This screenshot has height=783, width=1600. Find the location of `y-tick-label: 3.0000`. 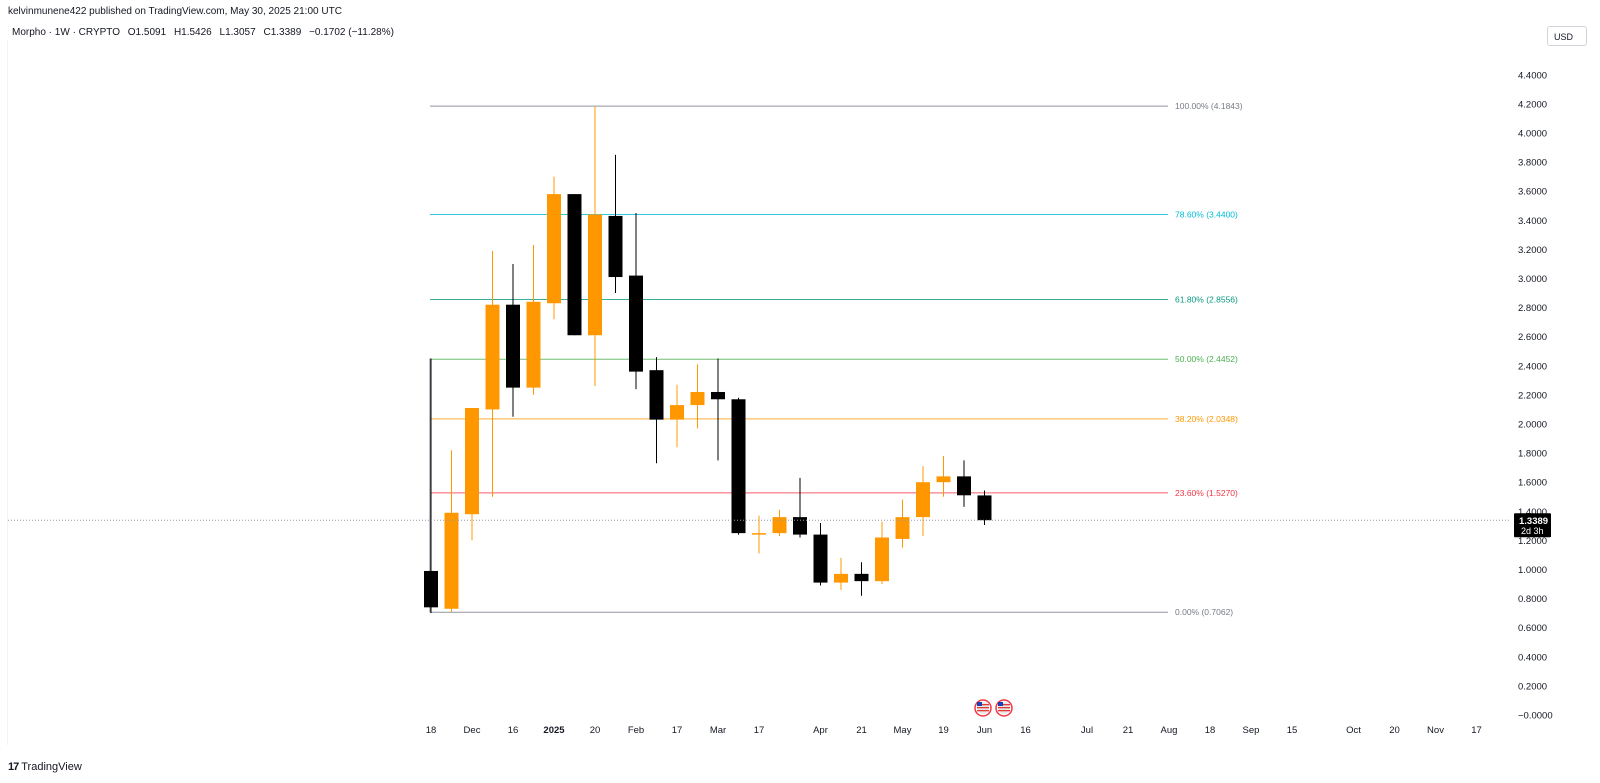

y-tick-label: 3.0000 is located at coordinates (1532, 279).